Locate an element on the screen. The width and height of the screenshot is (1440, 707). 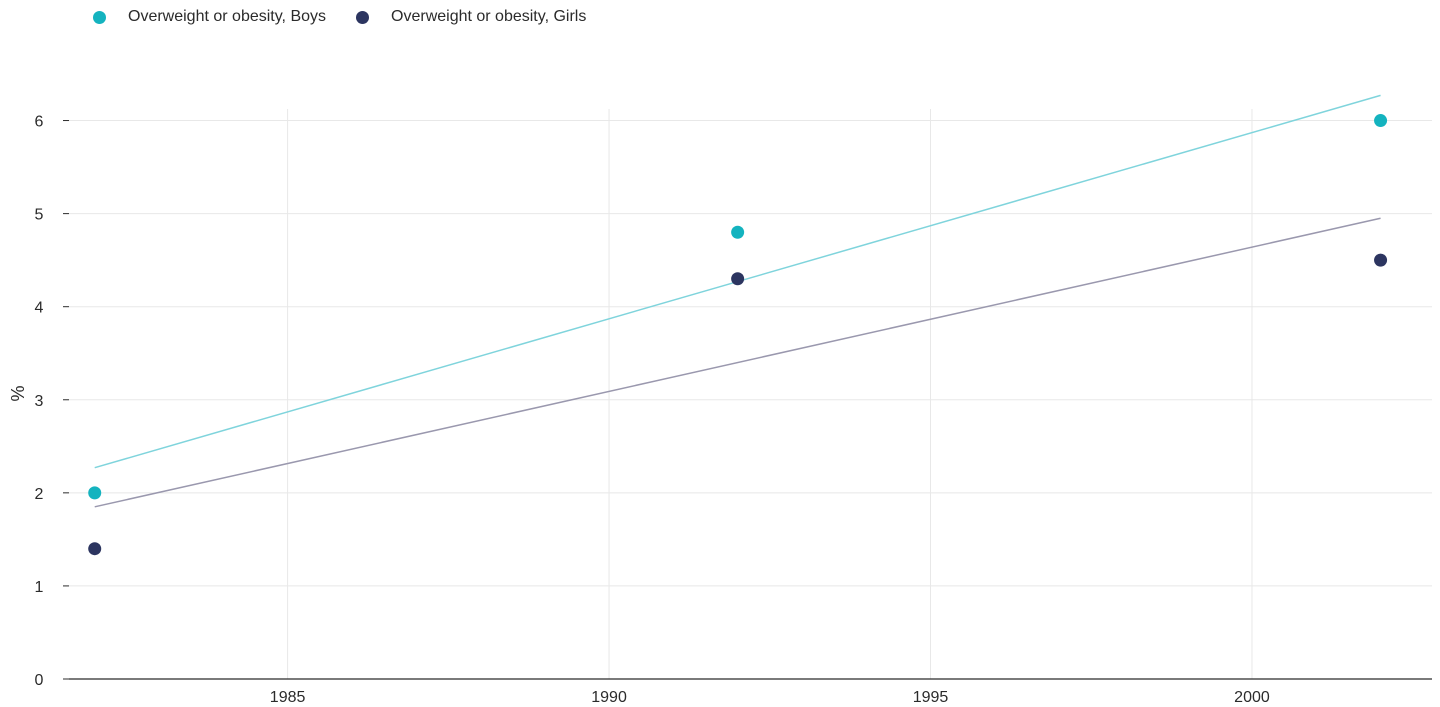
legend-swatch-boys is located at coordinates (99, 17).